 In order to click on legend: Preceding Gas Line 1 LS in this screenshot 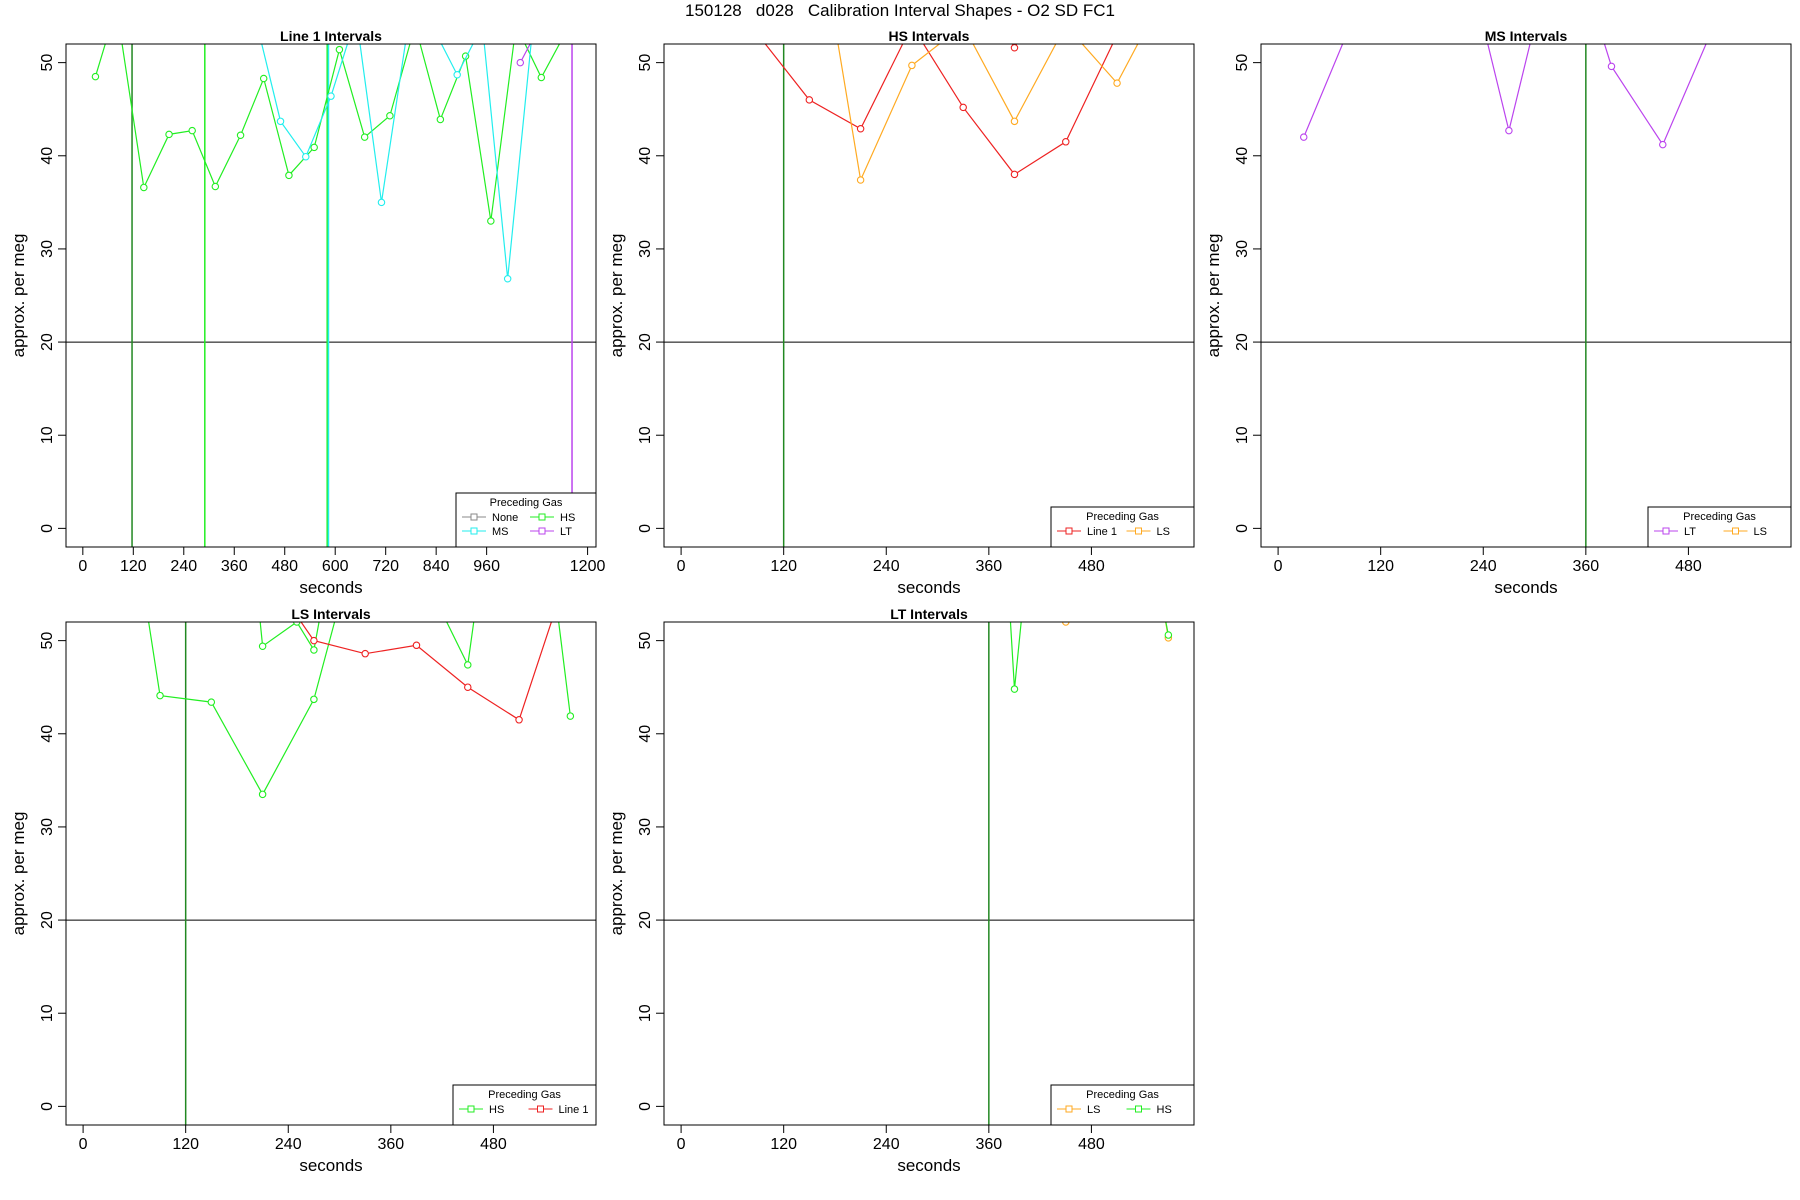, I will do `click(1122, 527)`.